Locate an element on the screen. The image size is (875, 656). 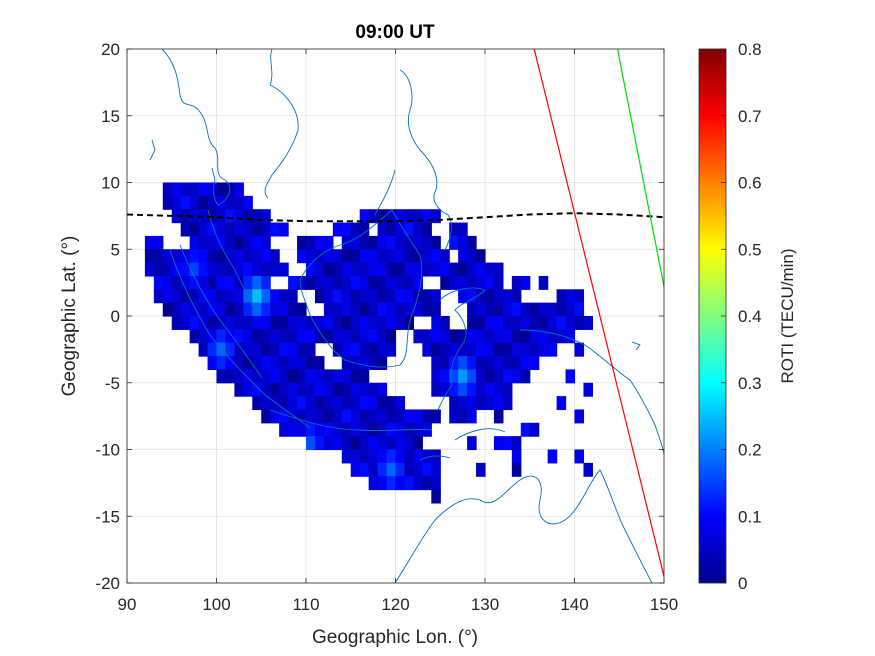
x-tick-label: 150 is located at coordinates (664, 604).